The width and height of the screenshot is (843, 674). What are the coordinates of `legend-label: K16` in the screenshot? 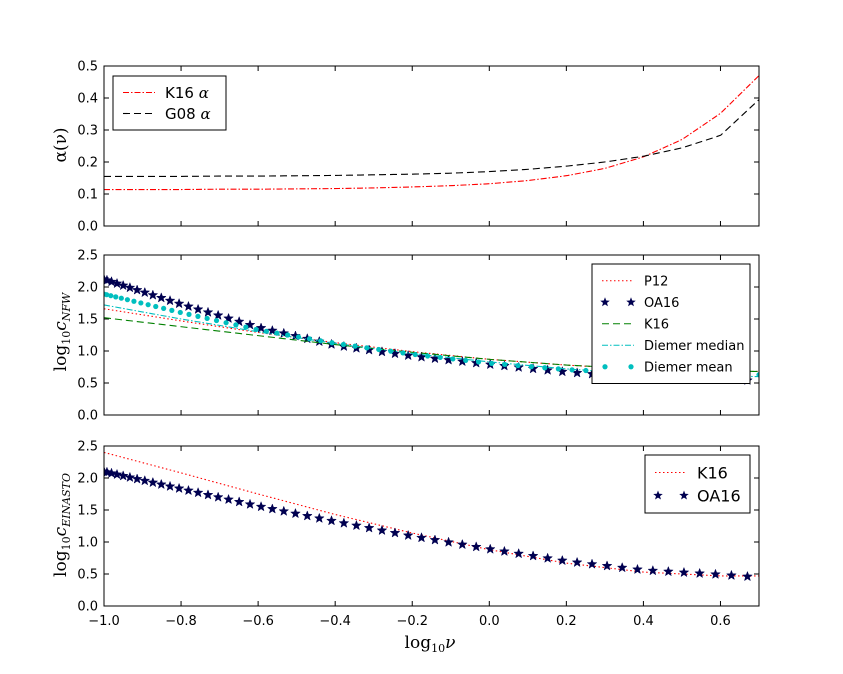 It's located at (712, 472).